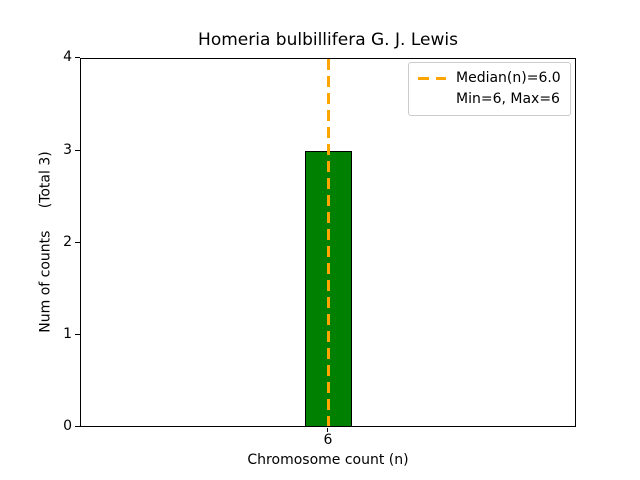 The image size is (640, 480). I want to click on legend: Median(n)=6.0 Min=6, Max=6, so click(489, 89).